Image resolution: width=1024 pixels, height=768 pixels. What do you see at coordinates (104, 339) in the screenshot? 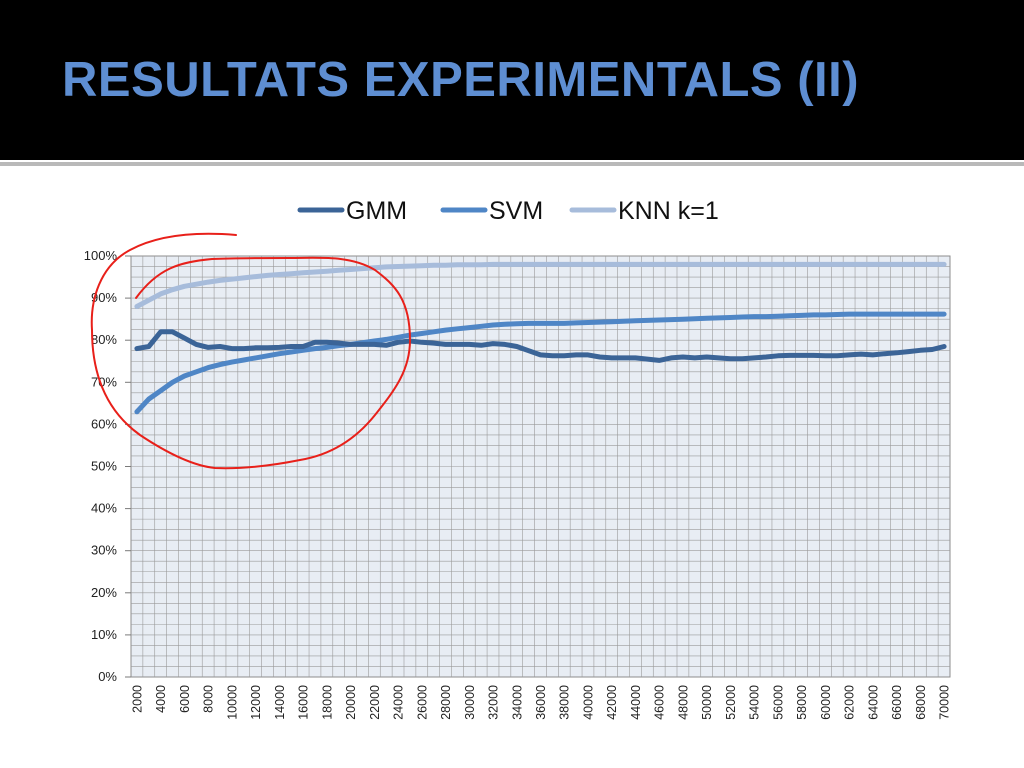
I see `y-tick-label: 80%` at bounding box center [104, 339].